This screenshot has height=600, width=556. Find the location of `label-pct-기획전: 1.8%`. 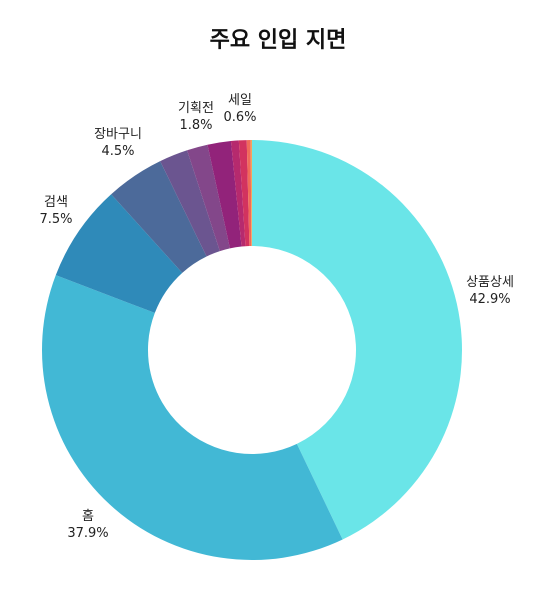

label-pct-기획전: 1.8% is located at coordinates (195, 125).